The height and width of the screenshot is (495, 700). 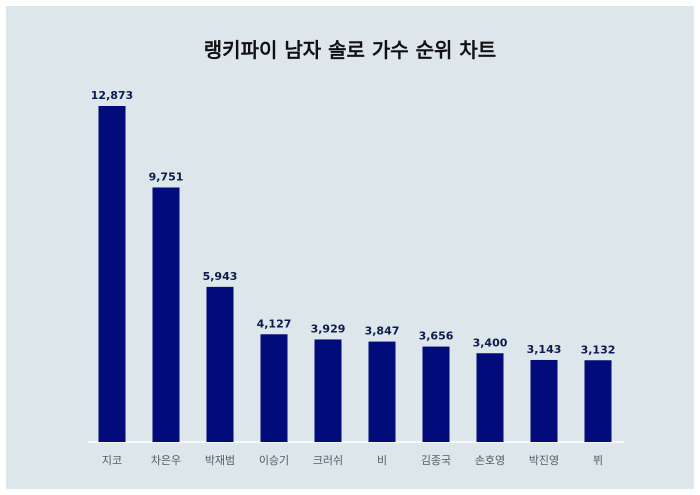 What do you see at coordinates (544, 460) in the screenshot?
I see `category-label-8: 박진영` at bounding box center [544, 460].